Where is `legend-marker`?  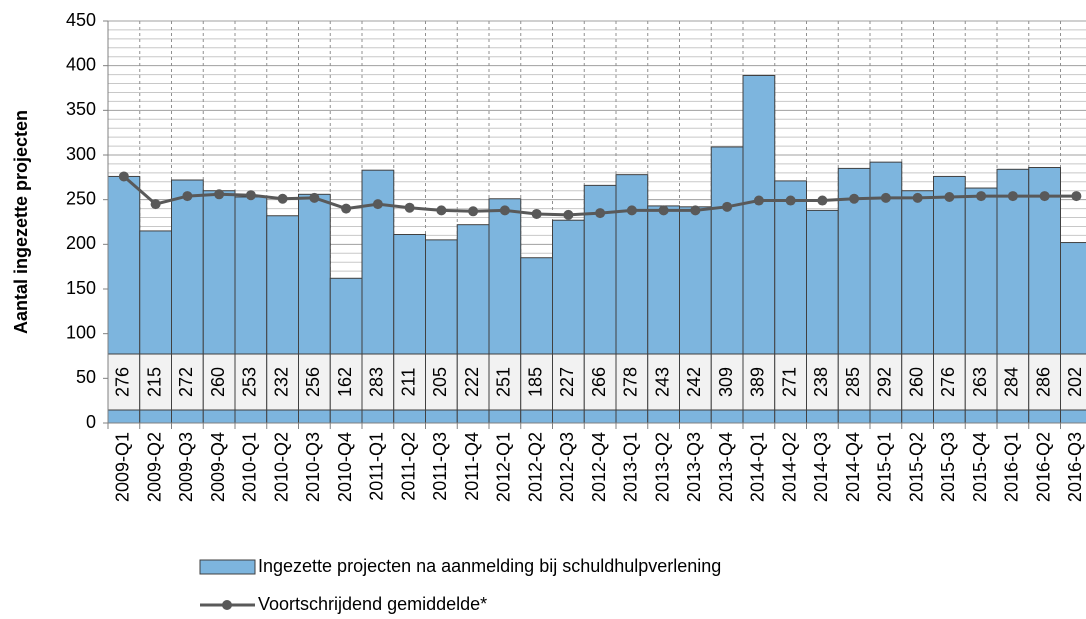 legend-marker is located at coordinates (227, 605).